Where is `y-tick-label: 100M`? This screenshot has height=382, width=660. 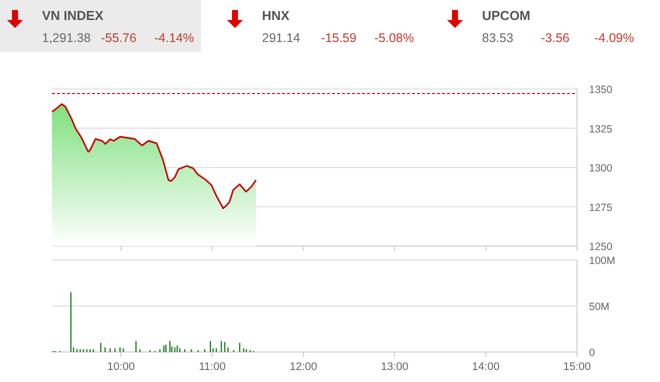
y-tick-label: 100M is located at coordinates (602, 261).